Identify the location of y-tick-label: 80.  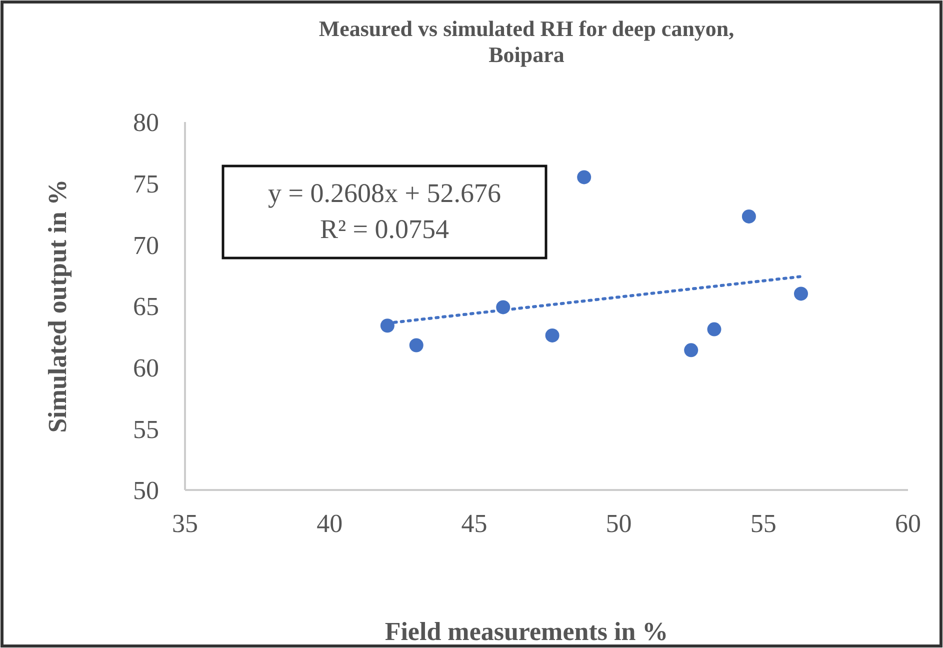
(146, 123).